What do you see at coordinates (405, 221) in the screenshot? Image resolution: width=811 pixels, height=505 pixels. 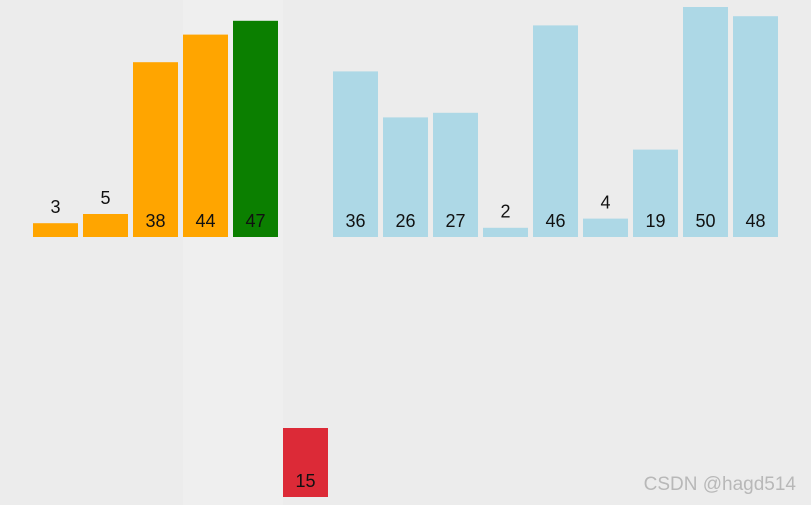 I see `value-label: 26` at bounding box center [405, 221].